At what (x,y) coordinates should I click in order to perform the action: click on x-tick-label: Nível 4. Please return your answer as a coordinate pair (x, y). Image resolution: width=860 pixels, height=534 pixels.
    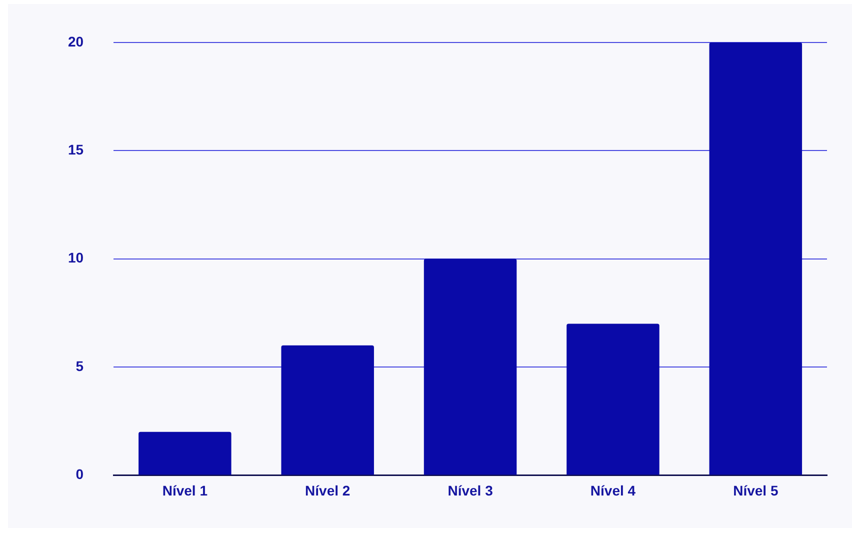
    Looking at the image, I should click on (613, 490).